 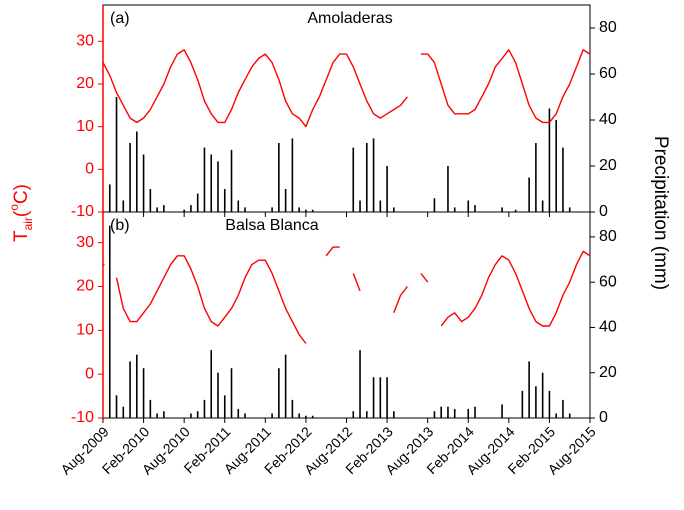 What do you see at coordinates (28, 223) in the screenshot?
I see `y-axis-label-part: air` at bounding box center [28, 223].